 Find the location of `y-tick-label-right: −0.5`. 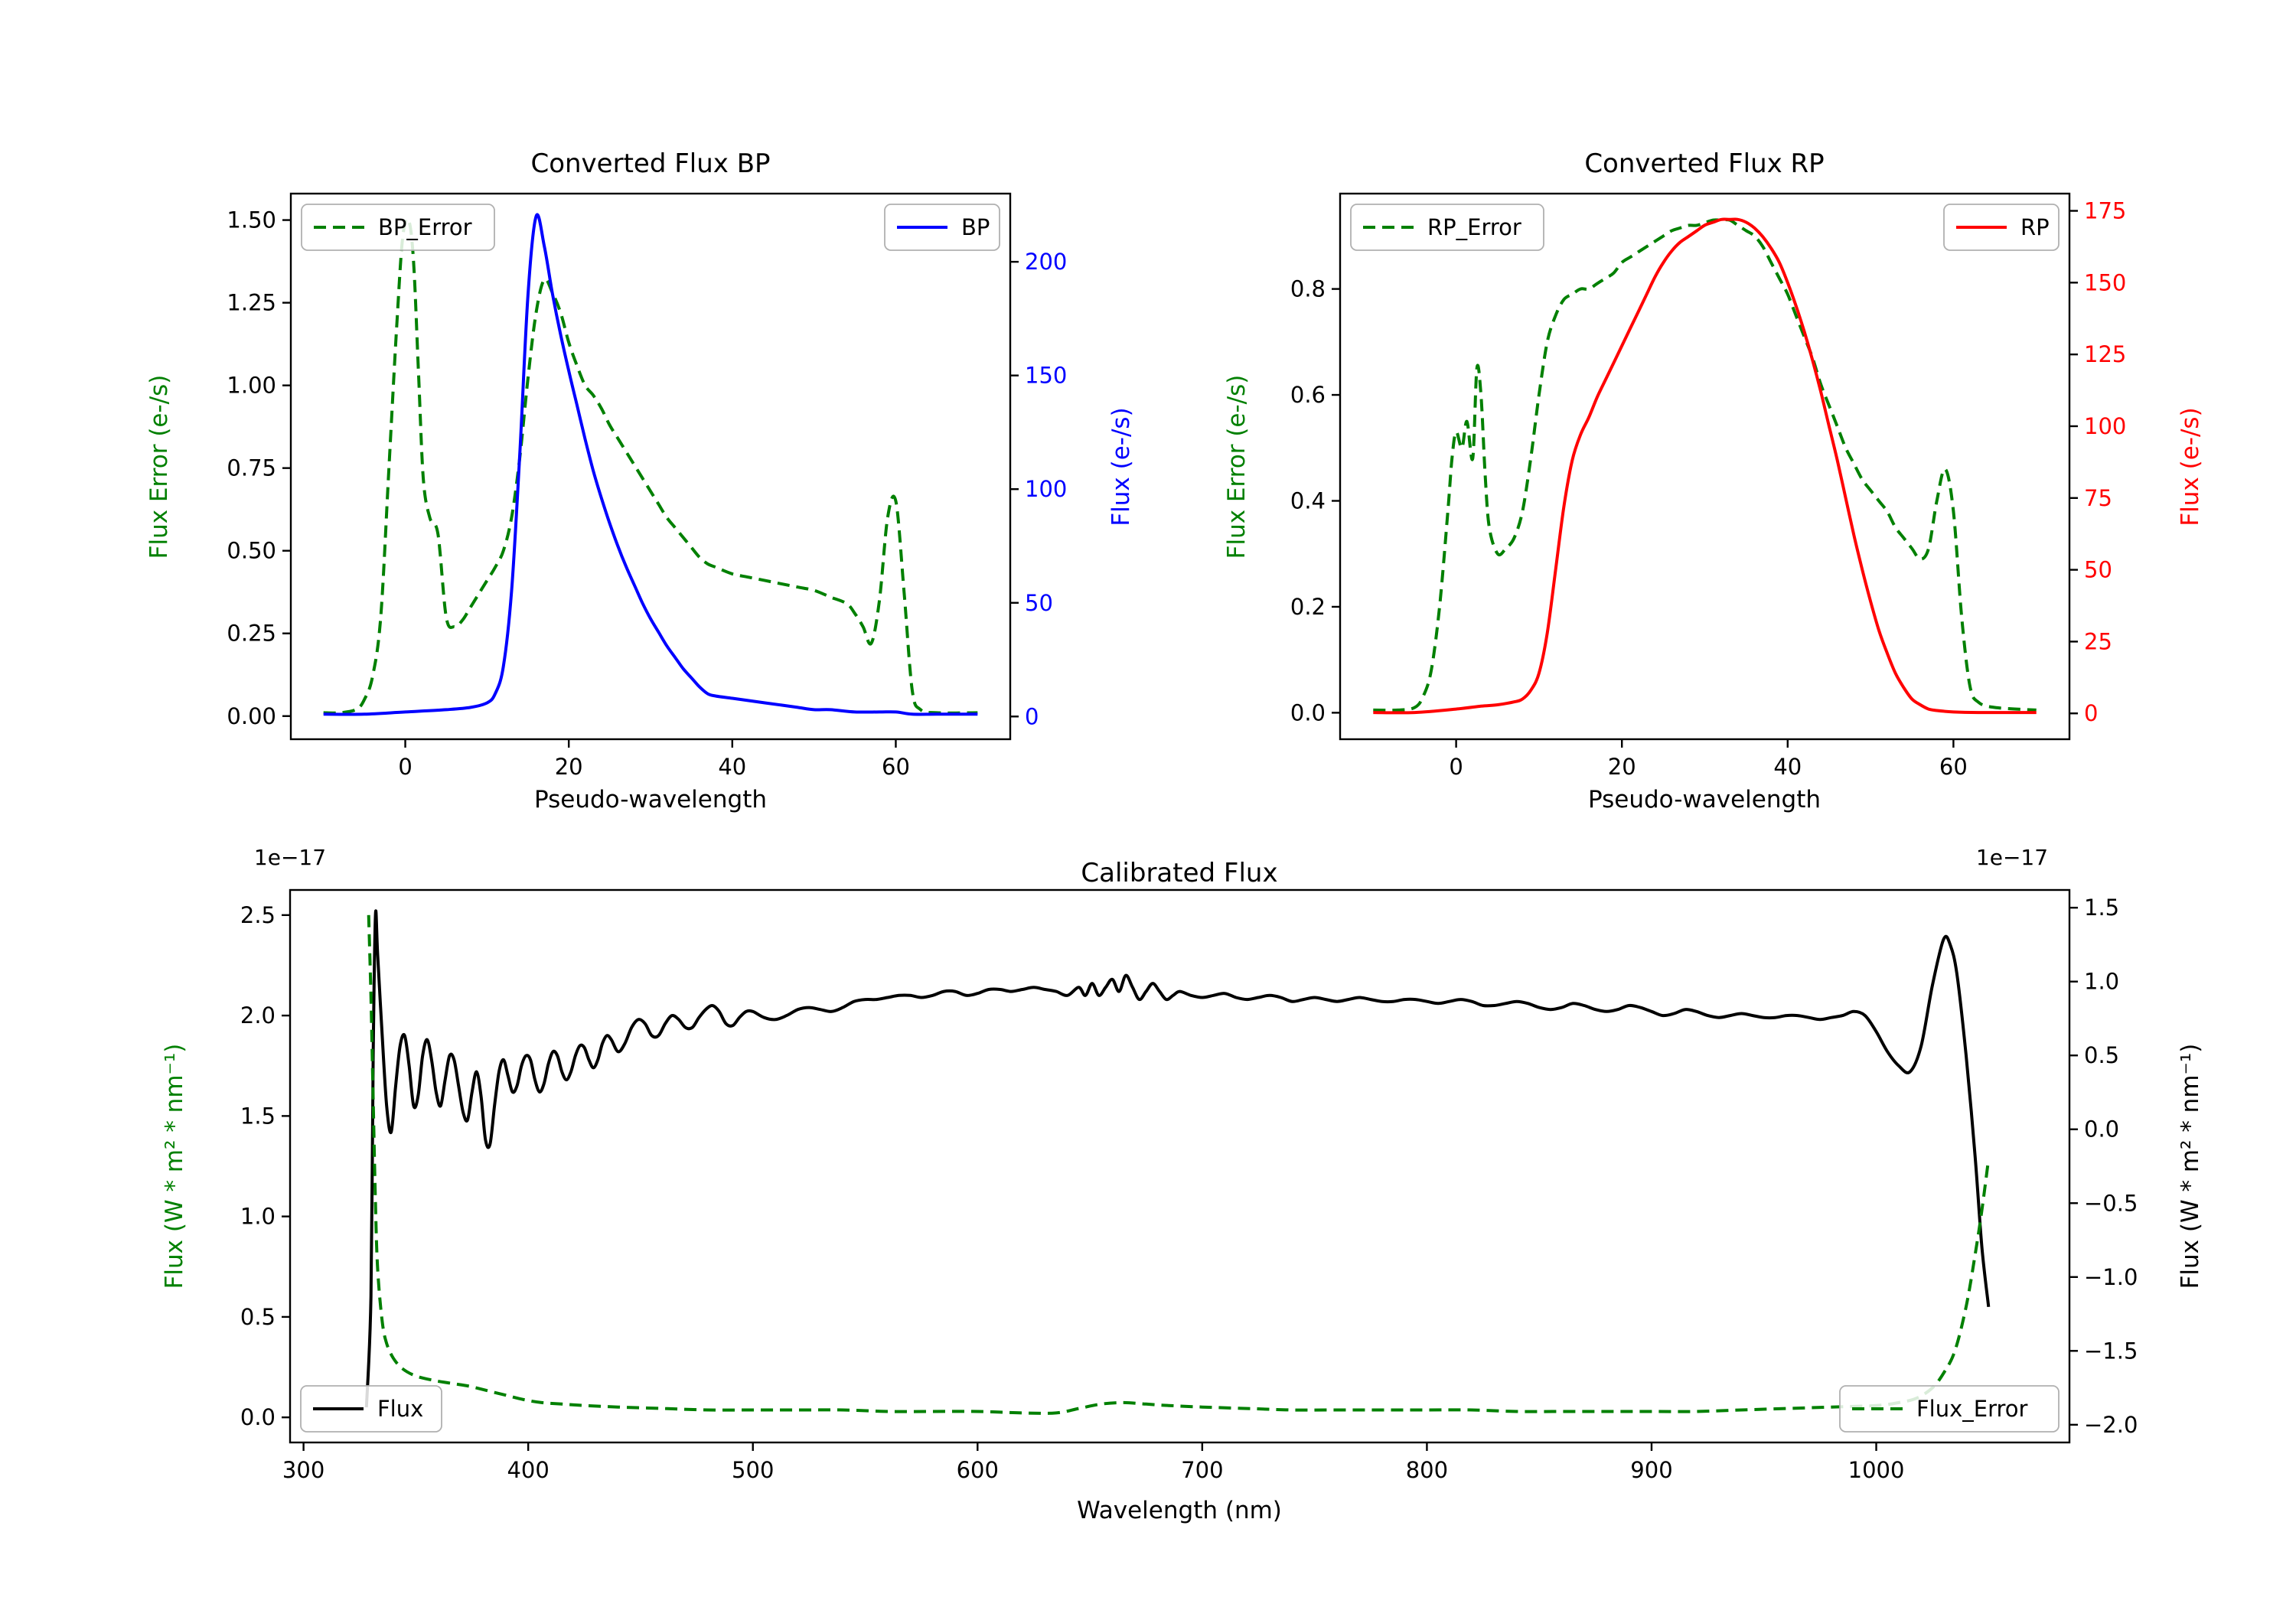

y-tick-label-right: −0.5 is located at coordinates (2111, 1203).